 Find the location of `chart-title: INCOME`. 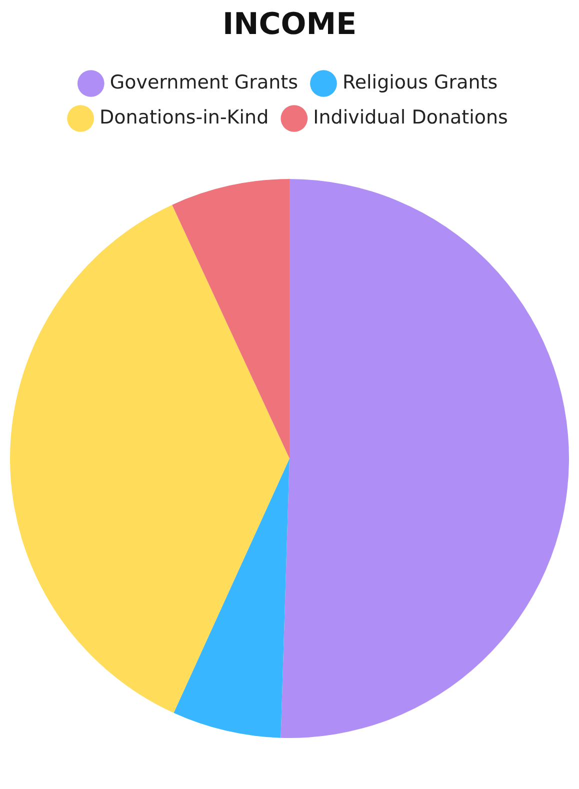

chart-title: INCOME is located at coordinates (289, 24).